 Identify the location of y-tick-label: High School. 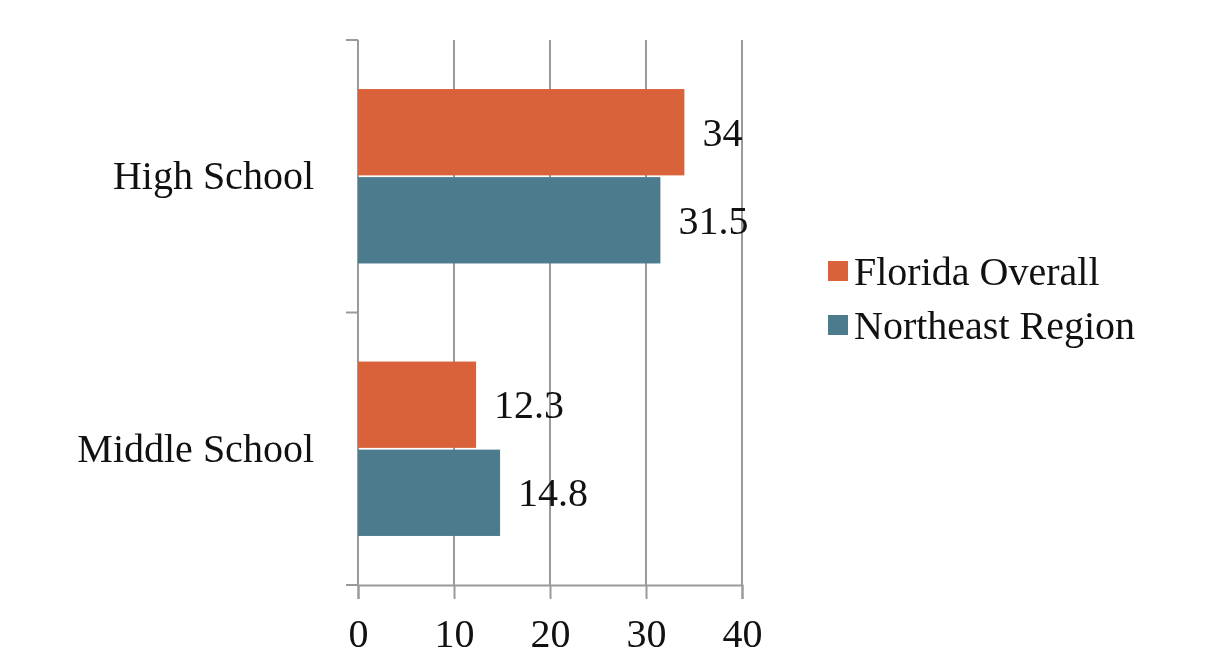
(213, 176).